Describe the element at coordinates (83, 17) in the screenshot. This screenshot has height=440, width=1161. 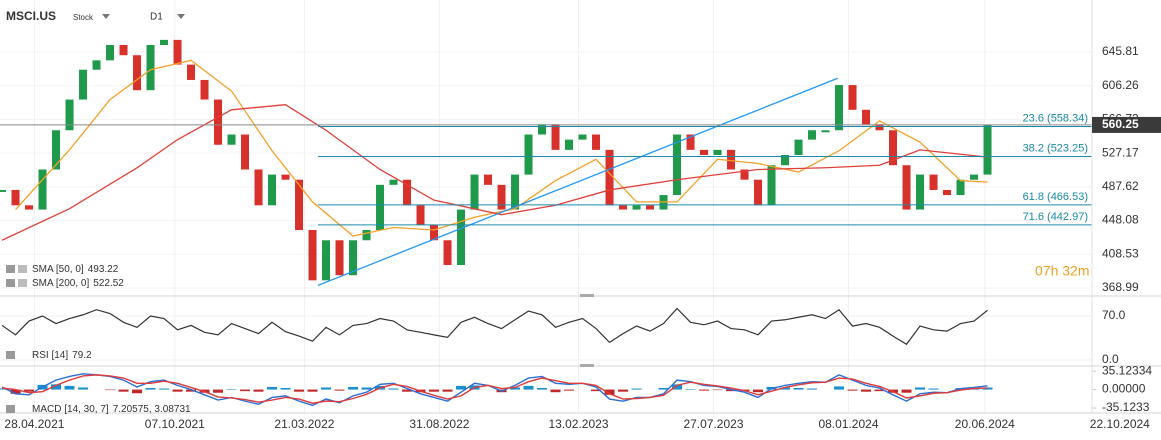
I see `instrument-kind: Stock` at that location.